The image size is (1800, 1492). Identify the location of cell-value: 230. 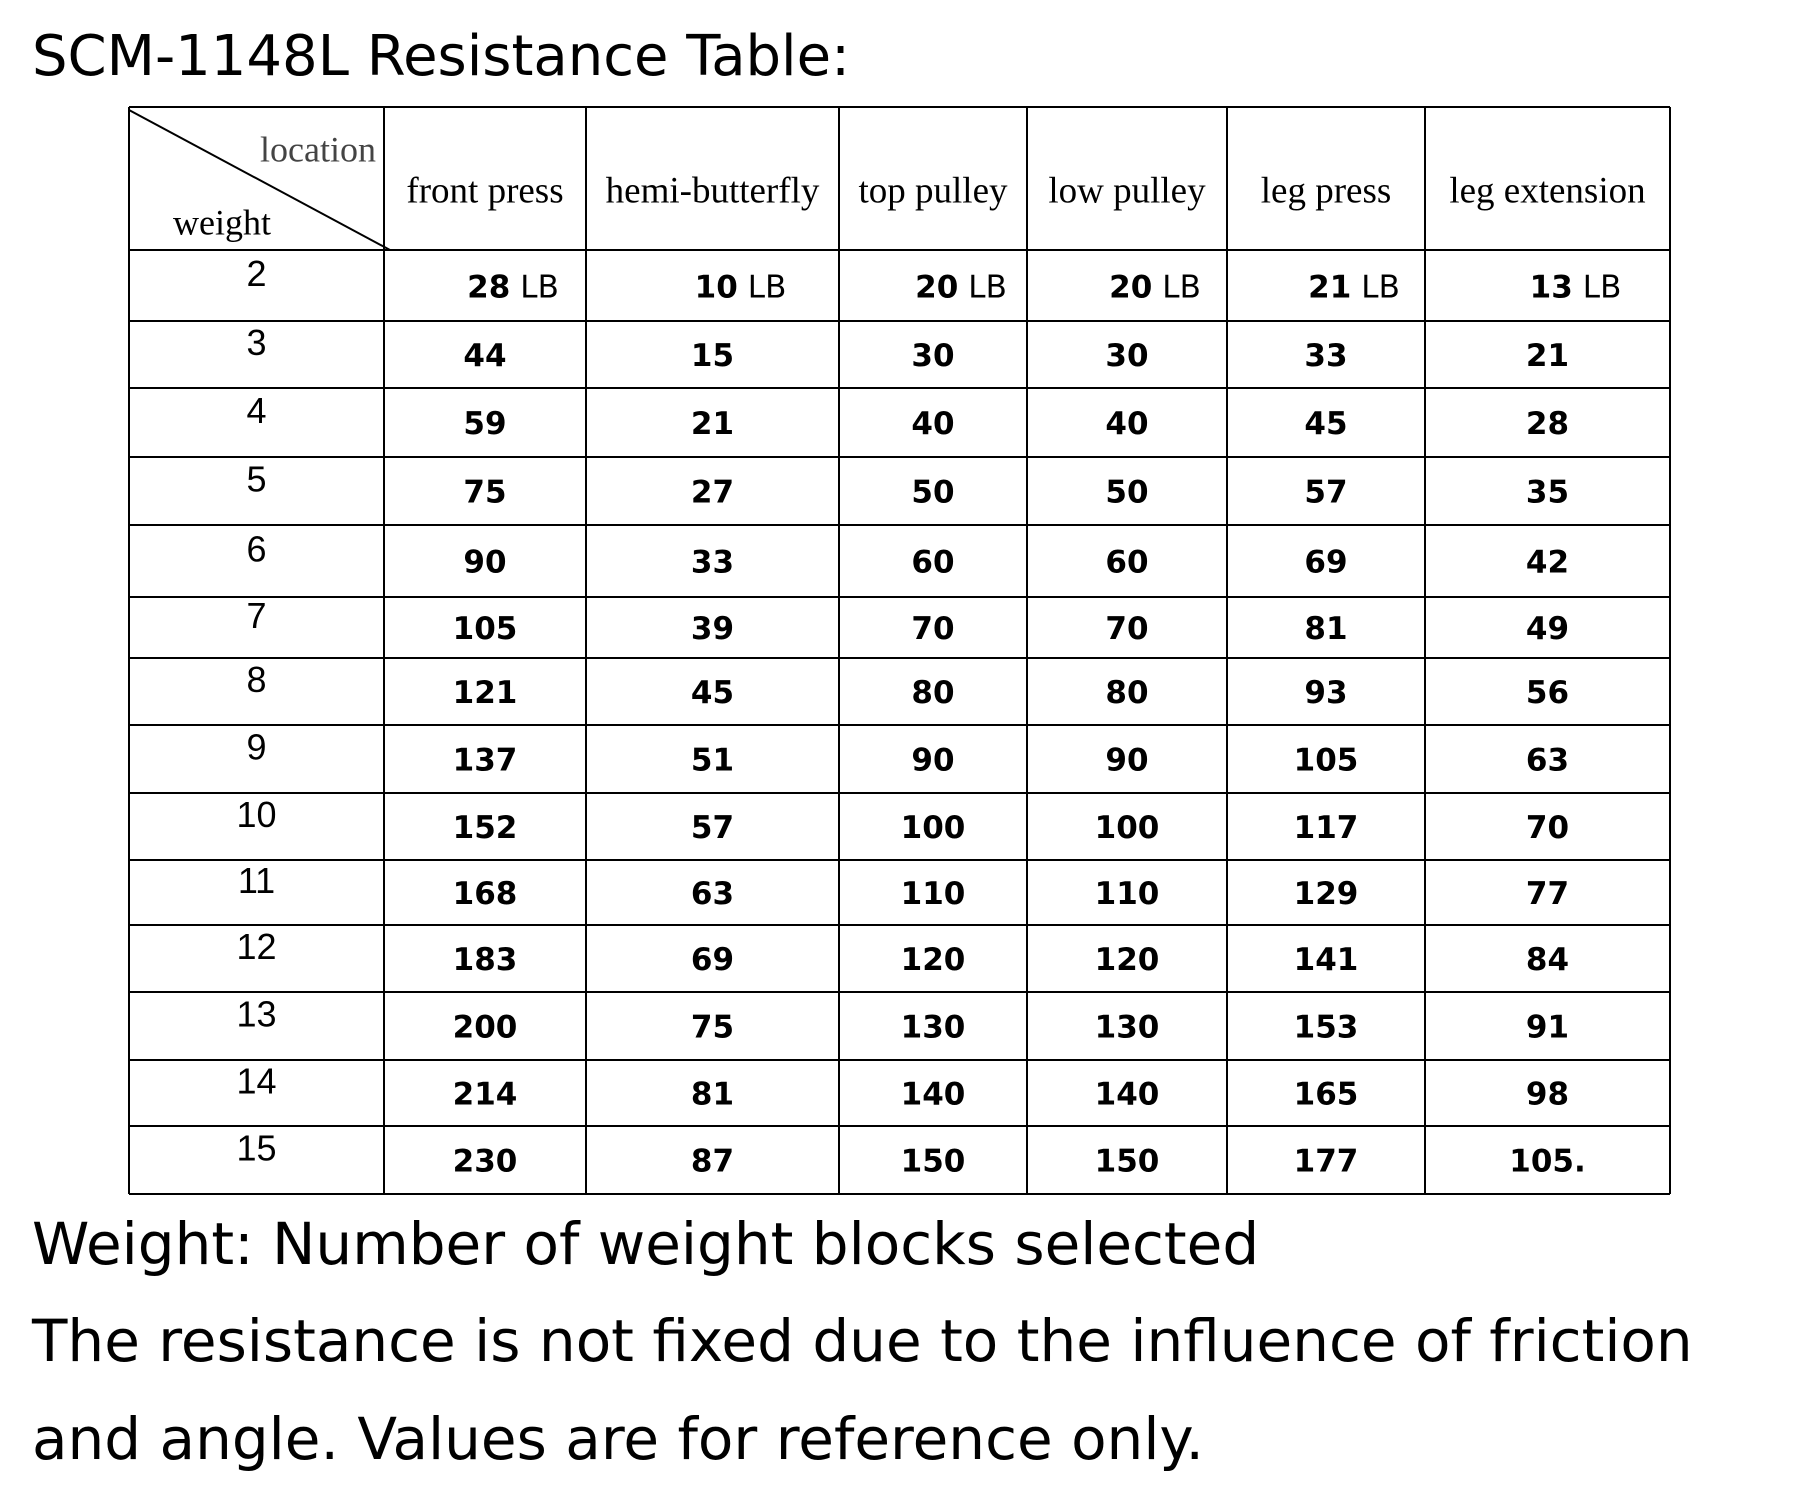
(485, 1162).